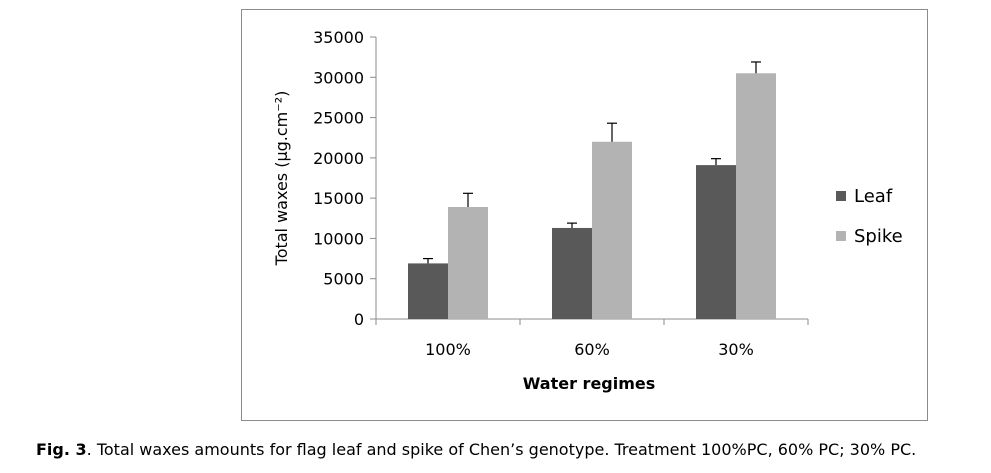  Describe the element at coordinates (589, 383) in the screenshot. I see `x-axis-title: Water regimes` at that location.